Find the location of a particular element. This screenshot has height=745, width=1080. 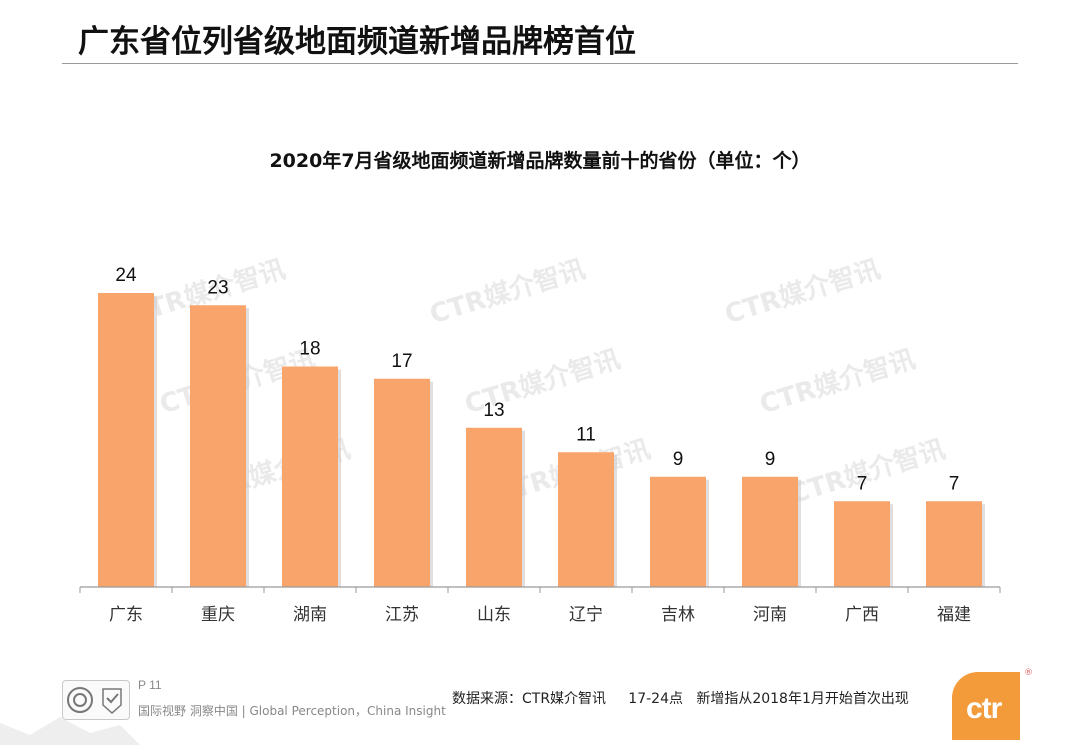

bar-山东 is located at coordinates (494, 507).